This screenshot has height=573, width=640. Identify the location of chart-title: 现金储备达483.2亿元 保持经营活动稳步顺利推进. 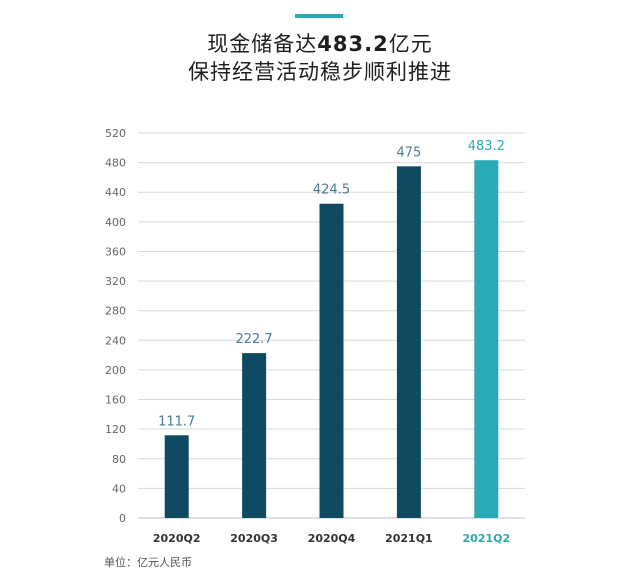
(320, 58).